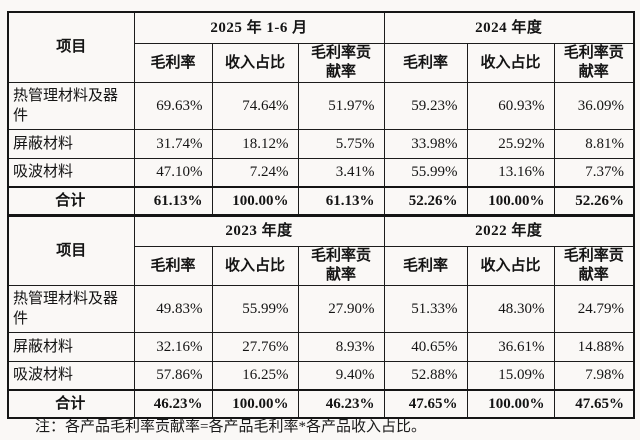 This screenshot has height=440, width=640. I want to click on cell-value: 40.65%, so click(425, 346).